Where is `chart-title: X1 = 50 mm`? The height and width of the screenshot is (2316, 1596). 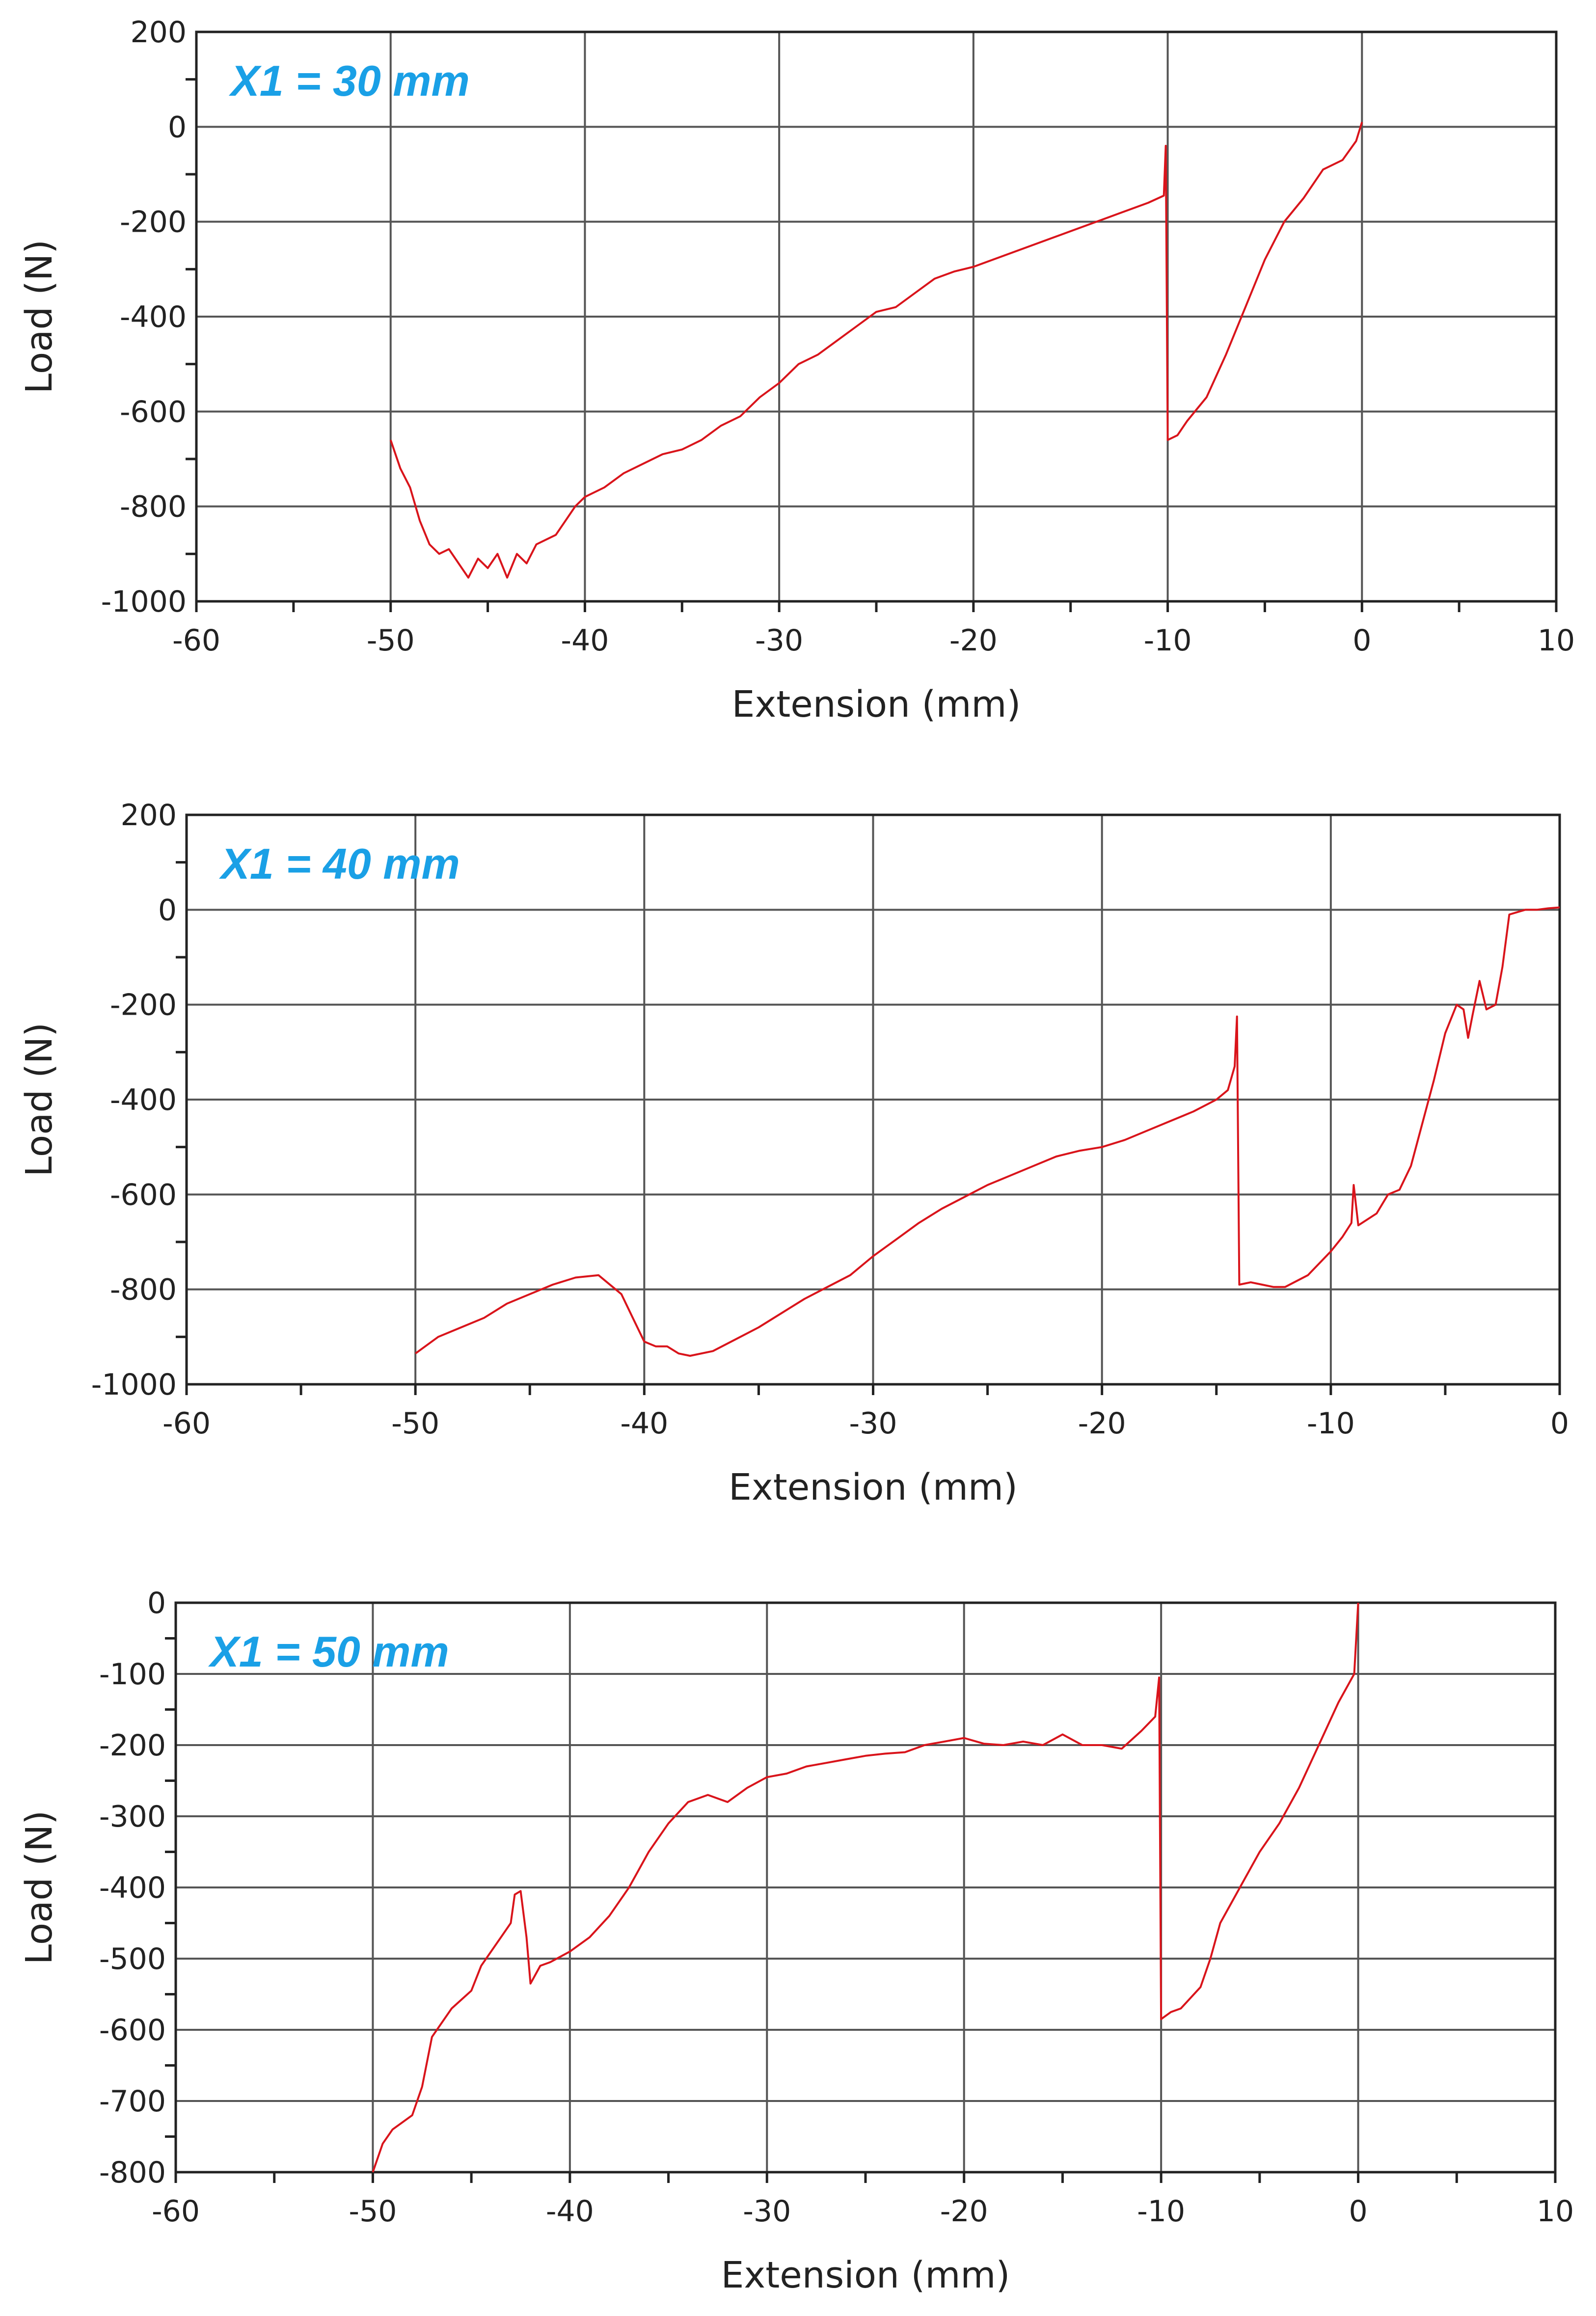 chart-title: X1 = 50 mm is located at coordinates (328, 1651).